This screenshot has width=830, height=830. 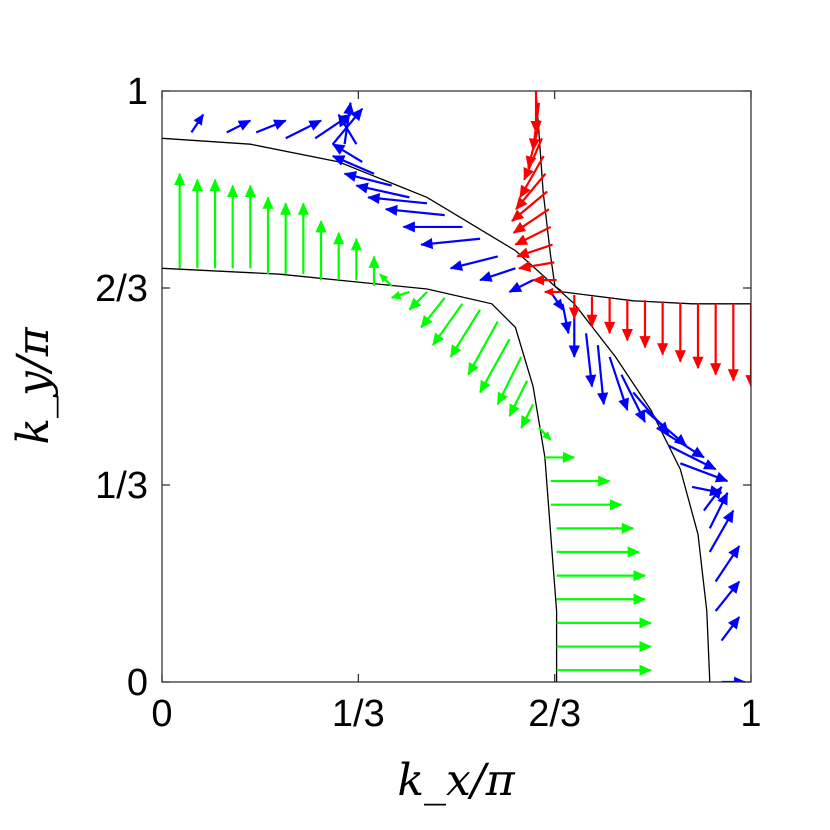 I want to click on y-tick-label: 1/3, so click(x=121, y=486).